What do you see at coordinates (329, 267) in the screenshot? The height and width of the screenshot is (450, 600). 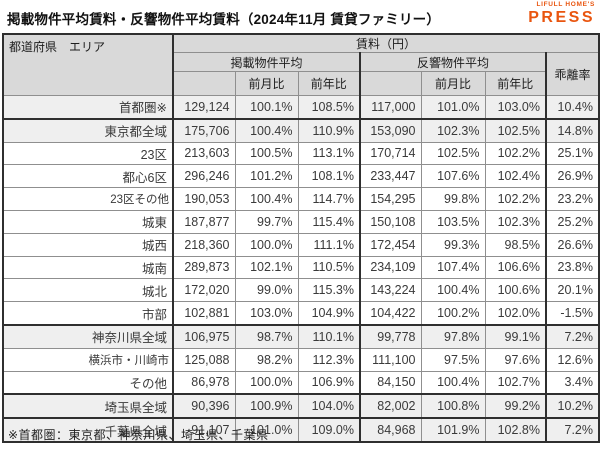 I see `listed-yoy-cell: 110.5%` at bounding box center [329, 267].